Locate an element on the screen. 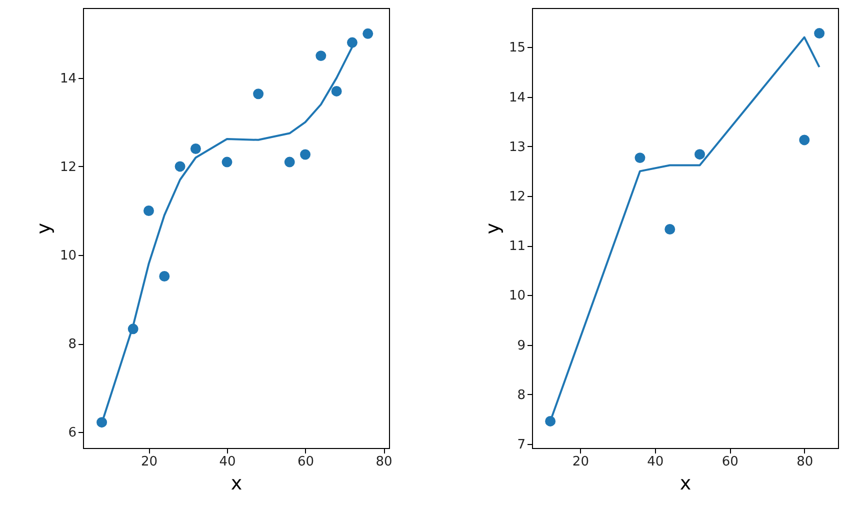 This screenshot has width=845, height=511. y-tick-label: 6 is located at coordinates (72, 433).